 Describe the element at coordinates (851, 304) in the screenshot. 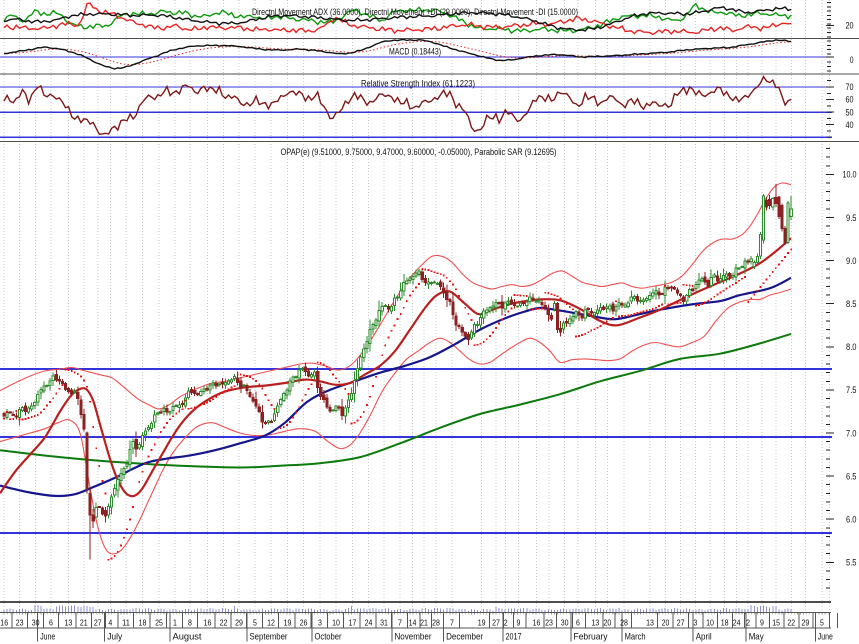

I see `svg-text: 8.5` at that location.